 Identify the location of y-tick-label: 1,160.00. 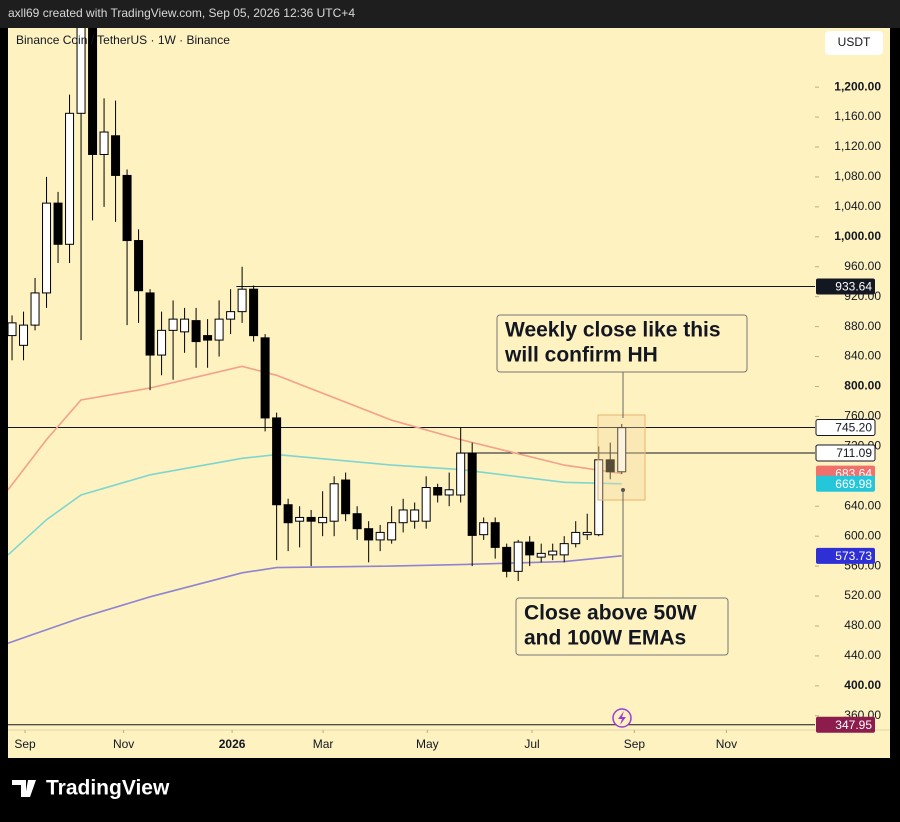
(857, 116).